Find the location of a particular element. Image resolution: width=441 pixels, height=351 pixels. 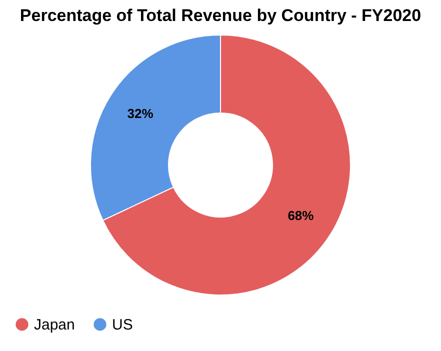

data-label: 68% is located at coordinates (301, 215).